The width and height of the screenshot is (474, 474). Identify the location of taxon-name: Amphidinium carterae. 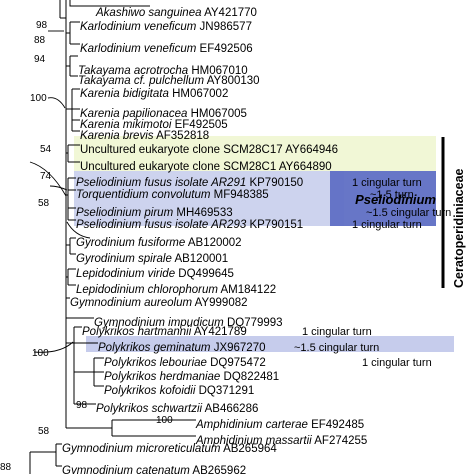
(251, 425).